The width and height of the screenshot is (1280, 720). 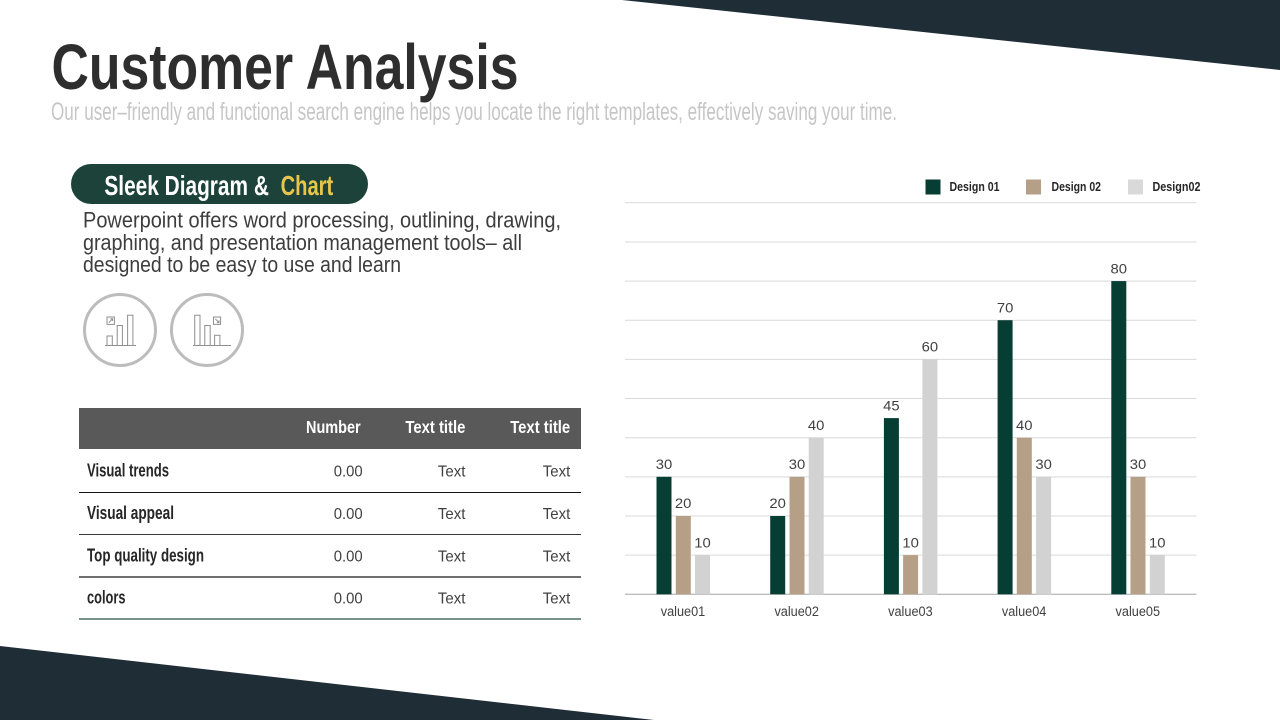 I want to click on svg-text: Visual appeal, so click(x=130, y=513).